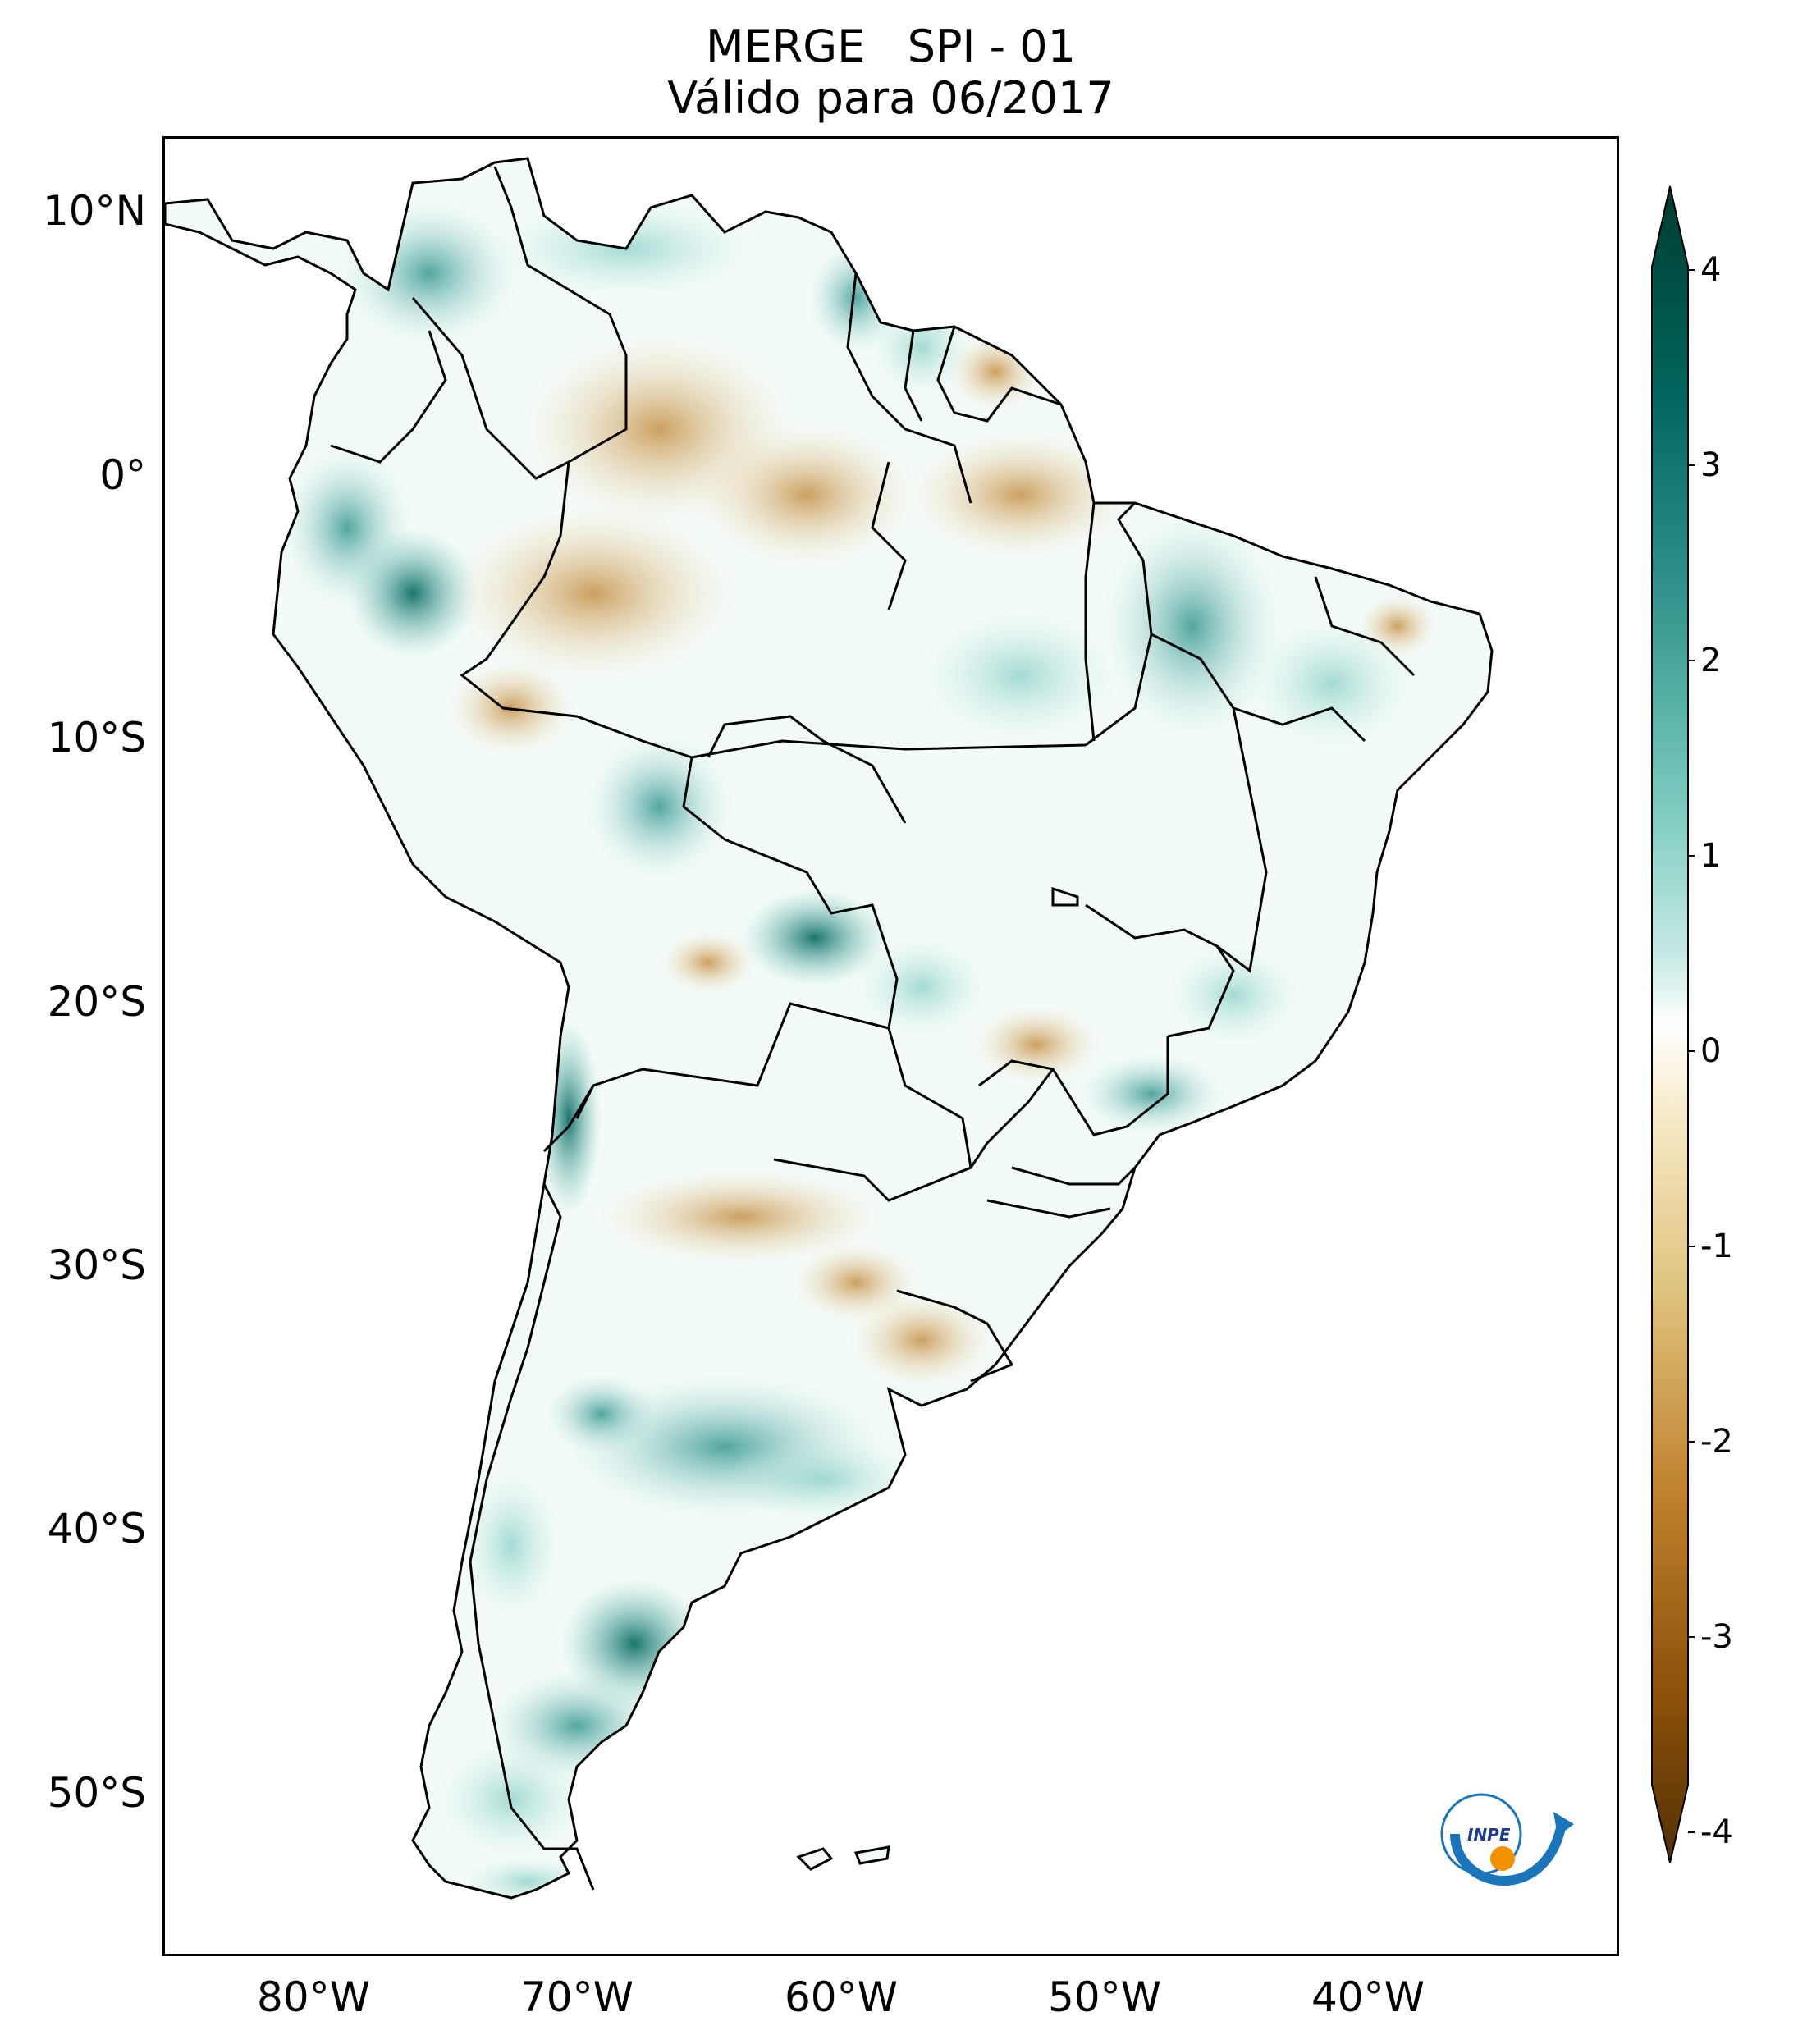 The width and height of the screenshot is (1798, 2044). What do you see at coordinates (1368, 1997) in the screenshot?
I see `lon-label-40w: 40°W` at bounding box center [1368, 1997].